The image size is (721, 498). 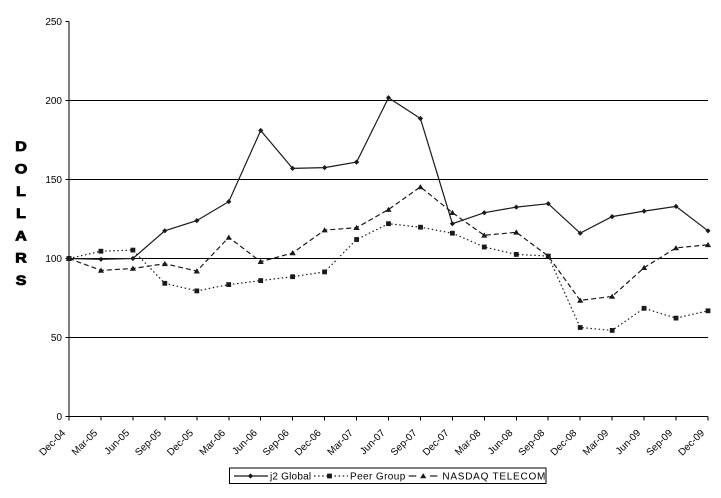 What do you see at coordinates (378, 477) in the screenshot?
I see `svg-text: Peer Group` at bounding box center [378, 477].